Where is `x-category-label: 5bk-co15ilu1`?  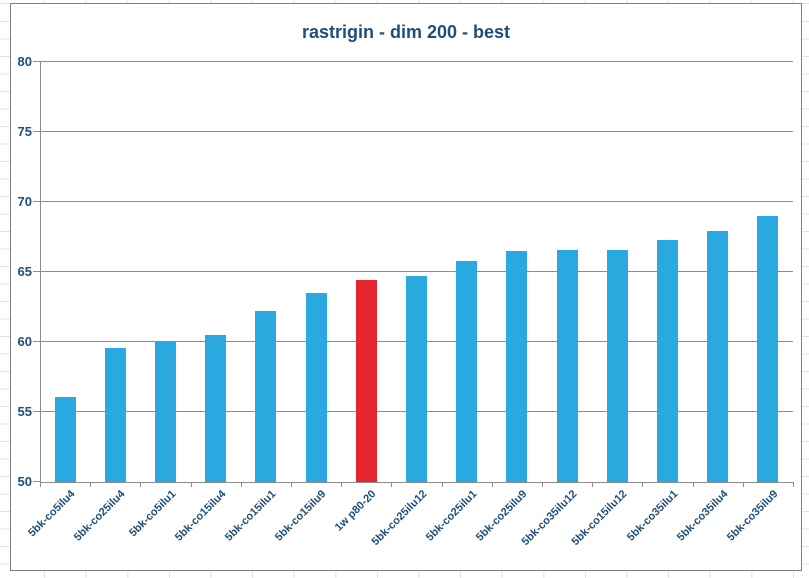 x-category-label: 5bk-co15ilu1 is located at coordinates (250, 516).